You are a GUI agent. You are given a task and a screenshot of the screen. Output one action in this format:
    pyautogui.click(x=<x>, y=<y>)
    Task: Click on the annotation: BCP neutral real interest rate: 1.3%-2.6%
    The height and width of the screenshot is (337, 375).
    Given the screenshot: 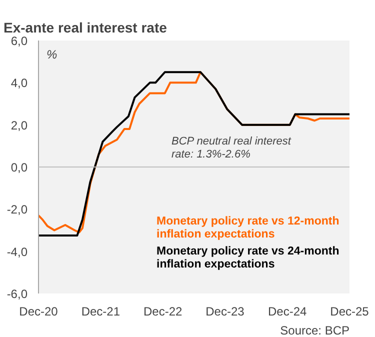 What is the action you would take?
    pyautogui.click(x=232, y=148)
    